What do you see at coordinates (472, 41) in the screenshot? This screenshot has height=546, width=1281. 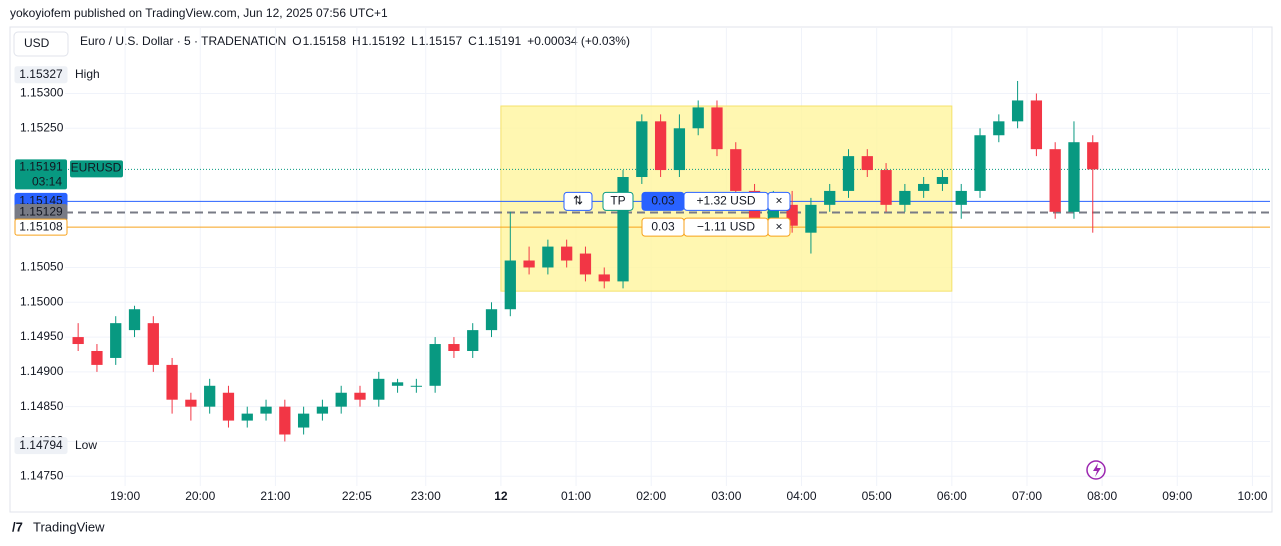 I see `ohlc-key: C` at bounding box center [472, 41].